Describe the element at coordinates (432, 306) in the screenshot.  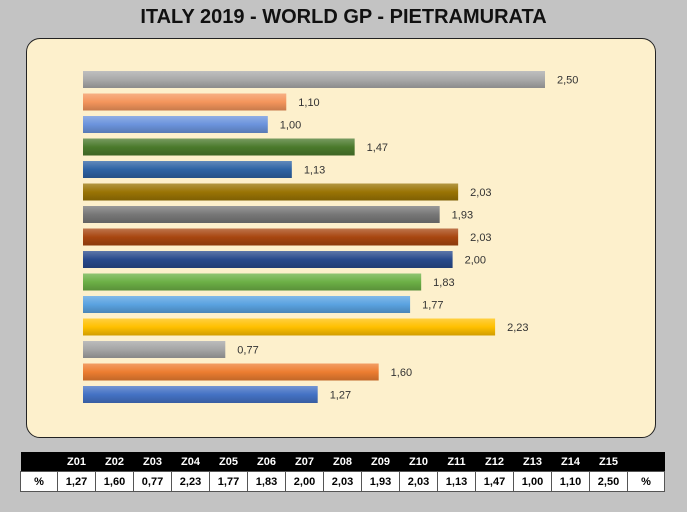
I see `data-label-z05: 1,77` at that location.